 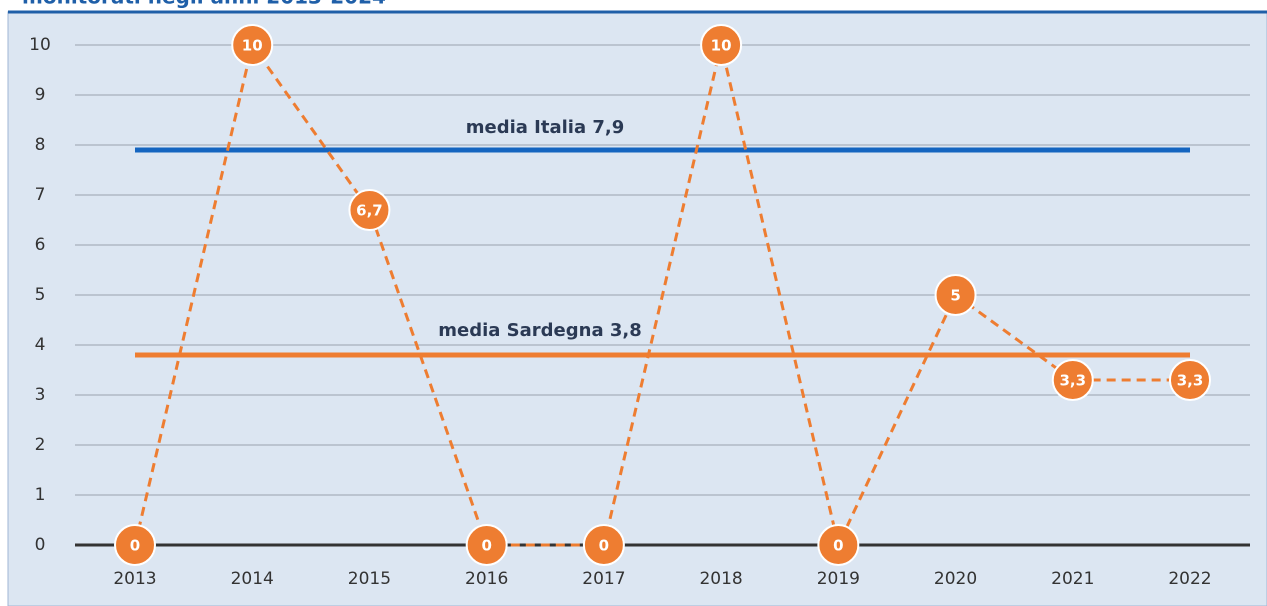 What do you see at coordinates (40, 45) in the screenshot?
I see `y-tick-label: 10` at bounding box center [40, 45].